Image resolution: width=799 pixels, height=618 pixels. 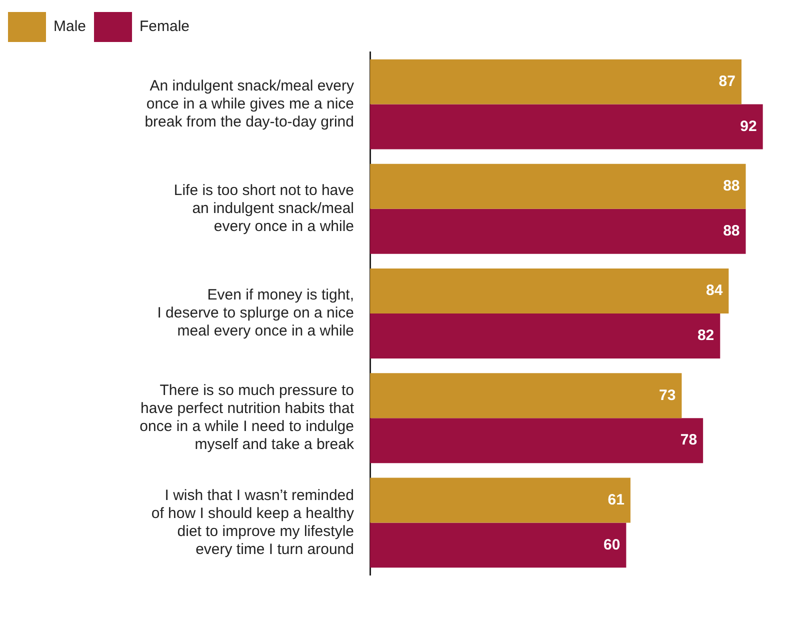 What do you see at coordinates (252, 522) in the screenshot?
I see `y-tick-label: I wish that I wasn’t reminded of how I should keep a healthy diet to improve my lifestyle every time I turn around` at bounding box center [252, 522].